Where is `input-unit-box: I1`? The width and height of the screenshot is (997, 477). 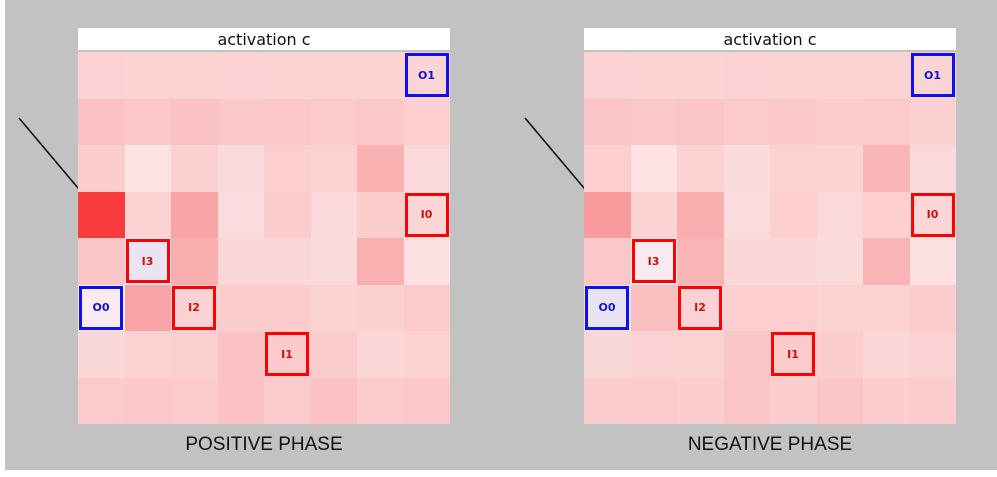
input-unit-box: I1 is located at coordinates (793, 354).